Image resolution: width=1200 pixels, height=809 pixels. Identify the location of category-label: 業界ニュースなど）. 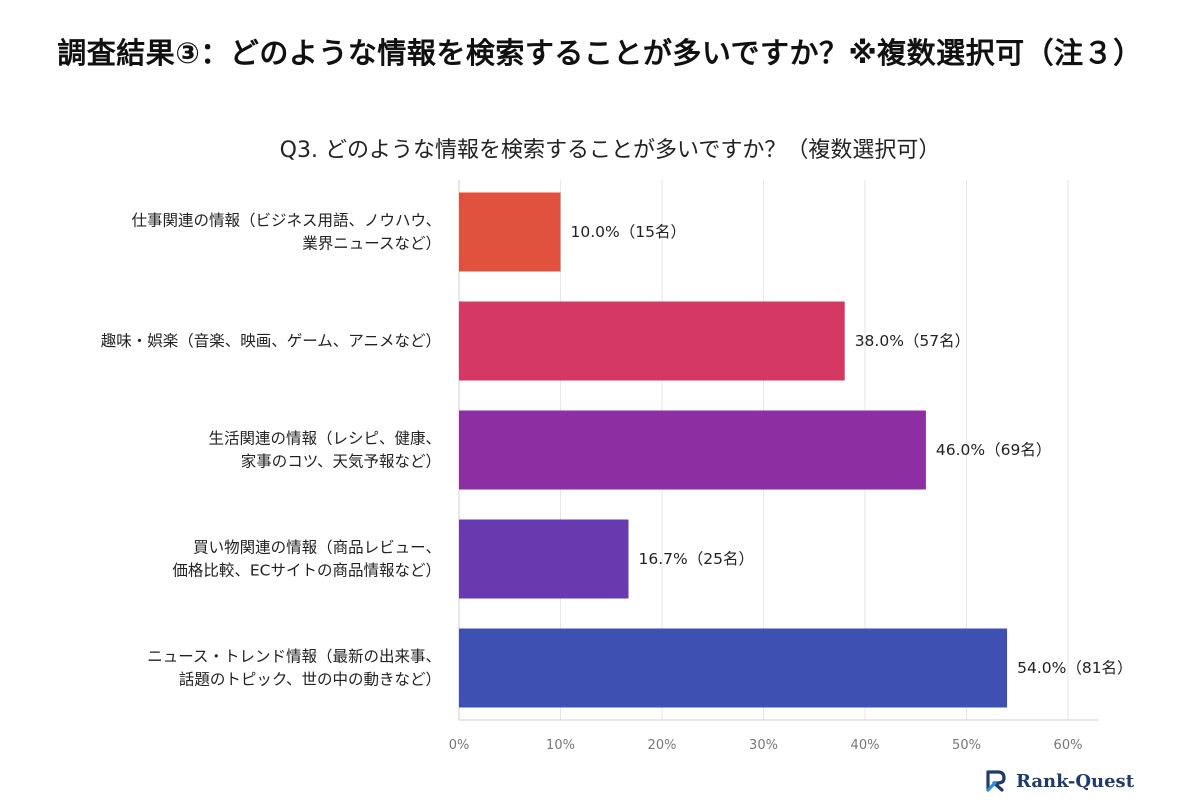
(371, 244).